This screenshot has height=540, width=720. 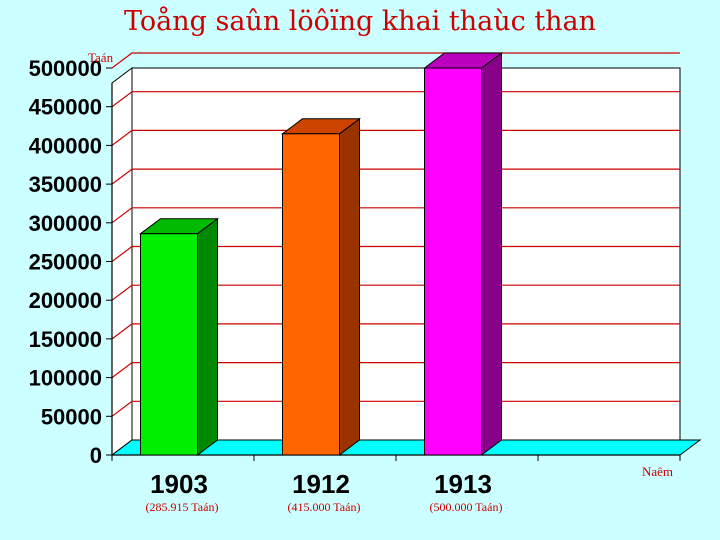 I want to click on bar-1912, so click(x=311, y=294).